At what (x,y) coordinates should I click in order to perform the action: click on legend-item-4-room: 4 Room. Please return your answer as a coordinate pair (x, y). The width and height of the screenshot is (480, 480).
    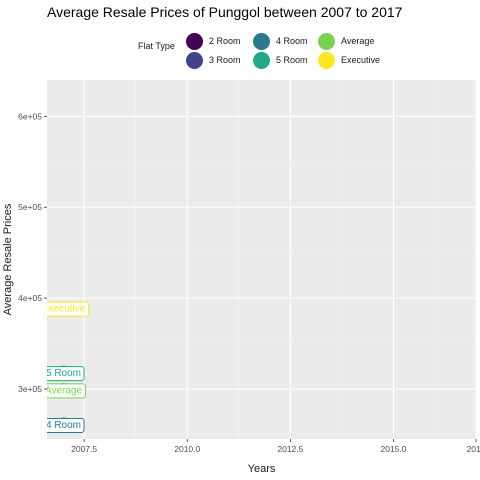
    Looking at the image, I should click on (280, 41).